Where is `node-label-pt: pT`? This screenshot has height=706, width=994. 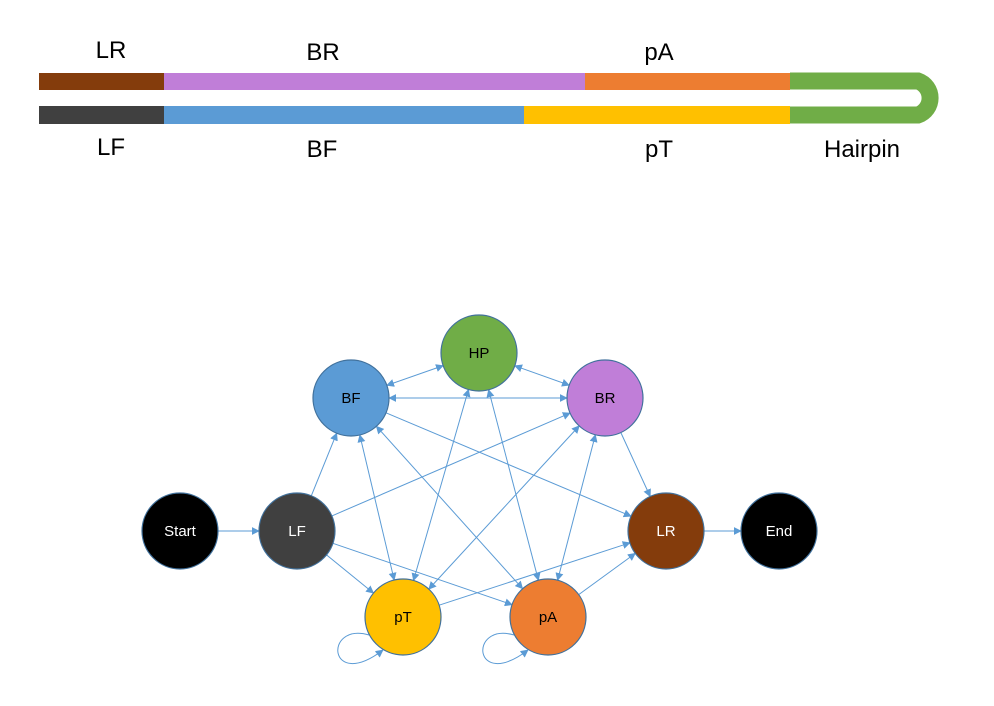
node-label-pt: pT is located at coordinates (403, 617).